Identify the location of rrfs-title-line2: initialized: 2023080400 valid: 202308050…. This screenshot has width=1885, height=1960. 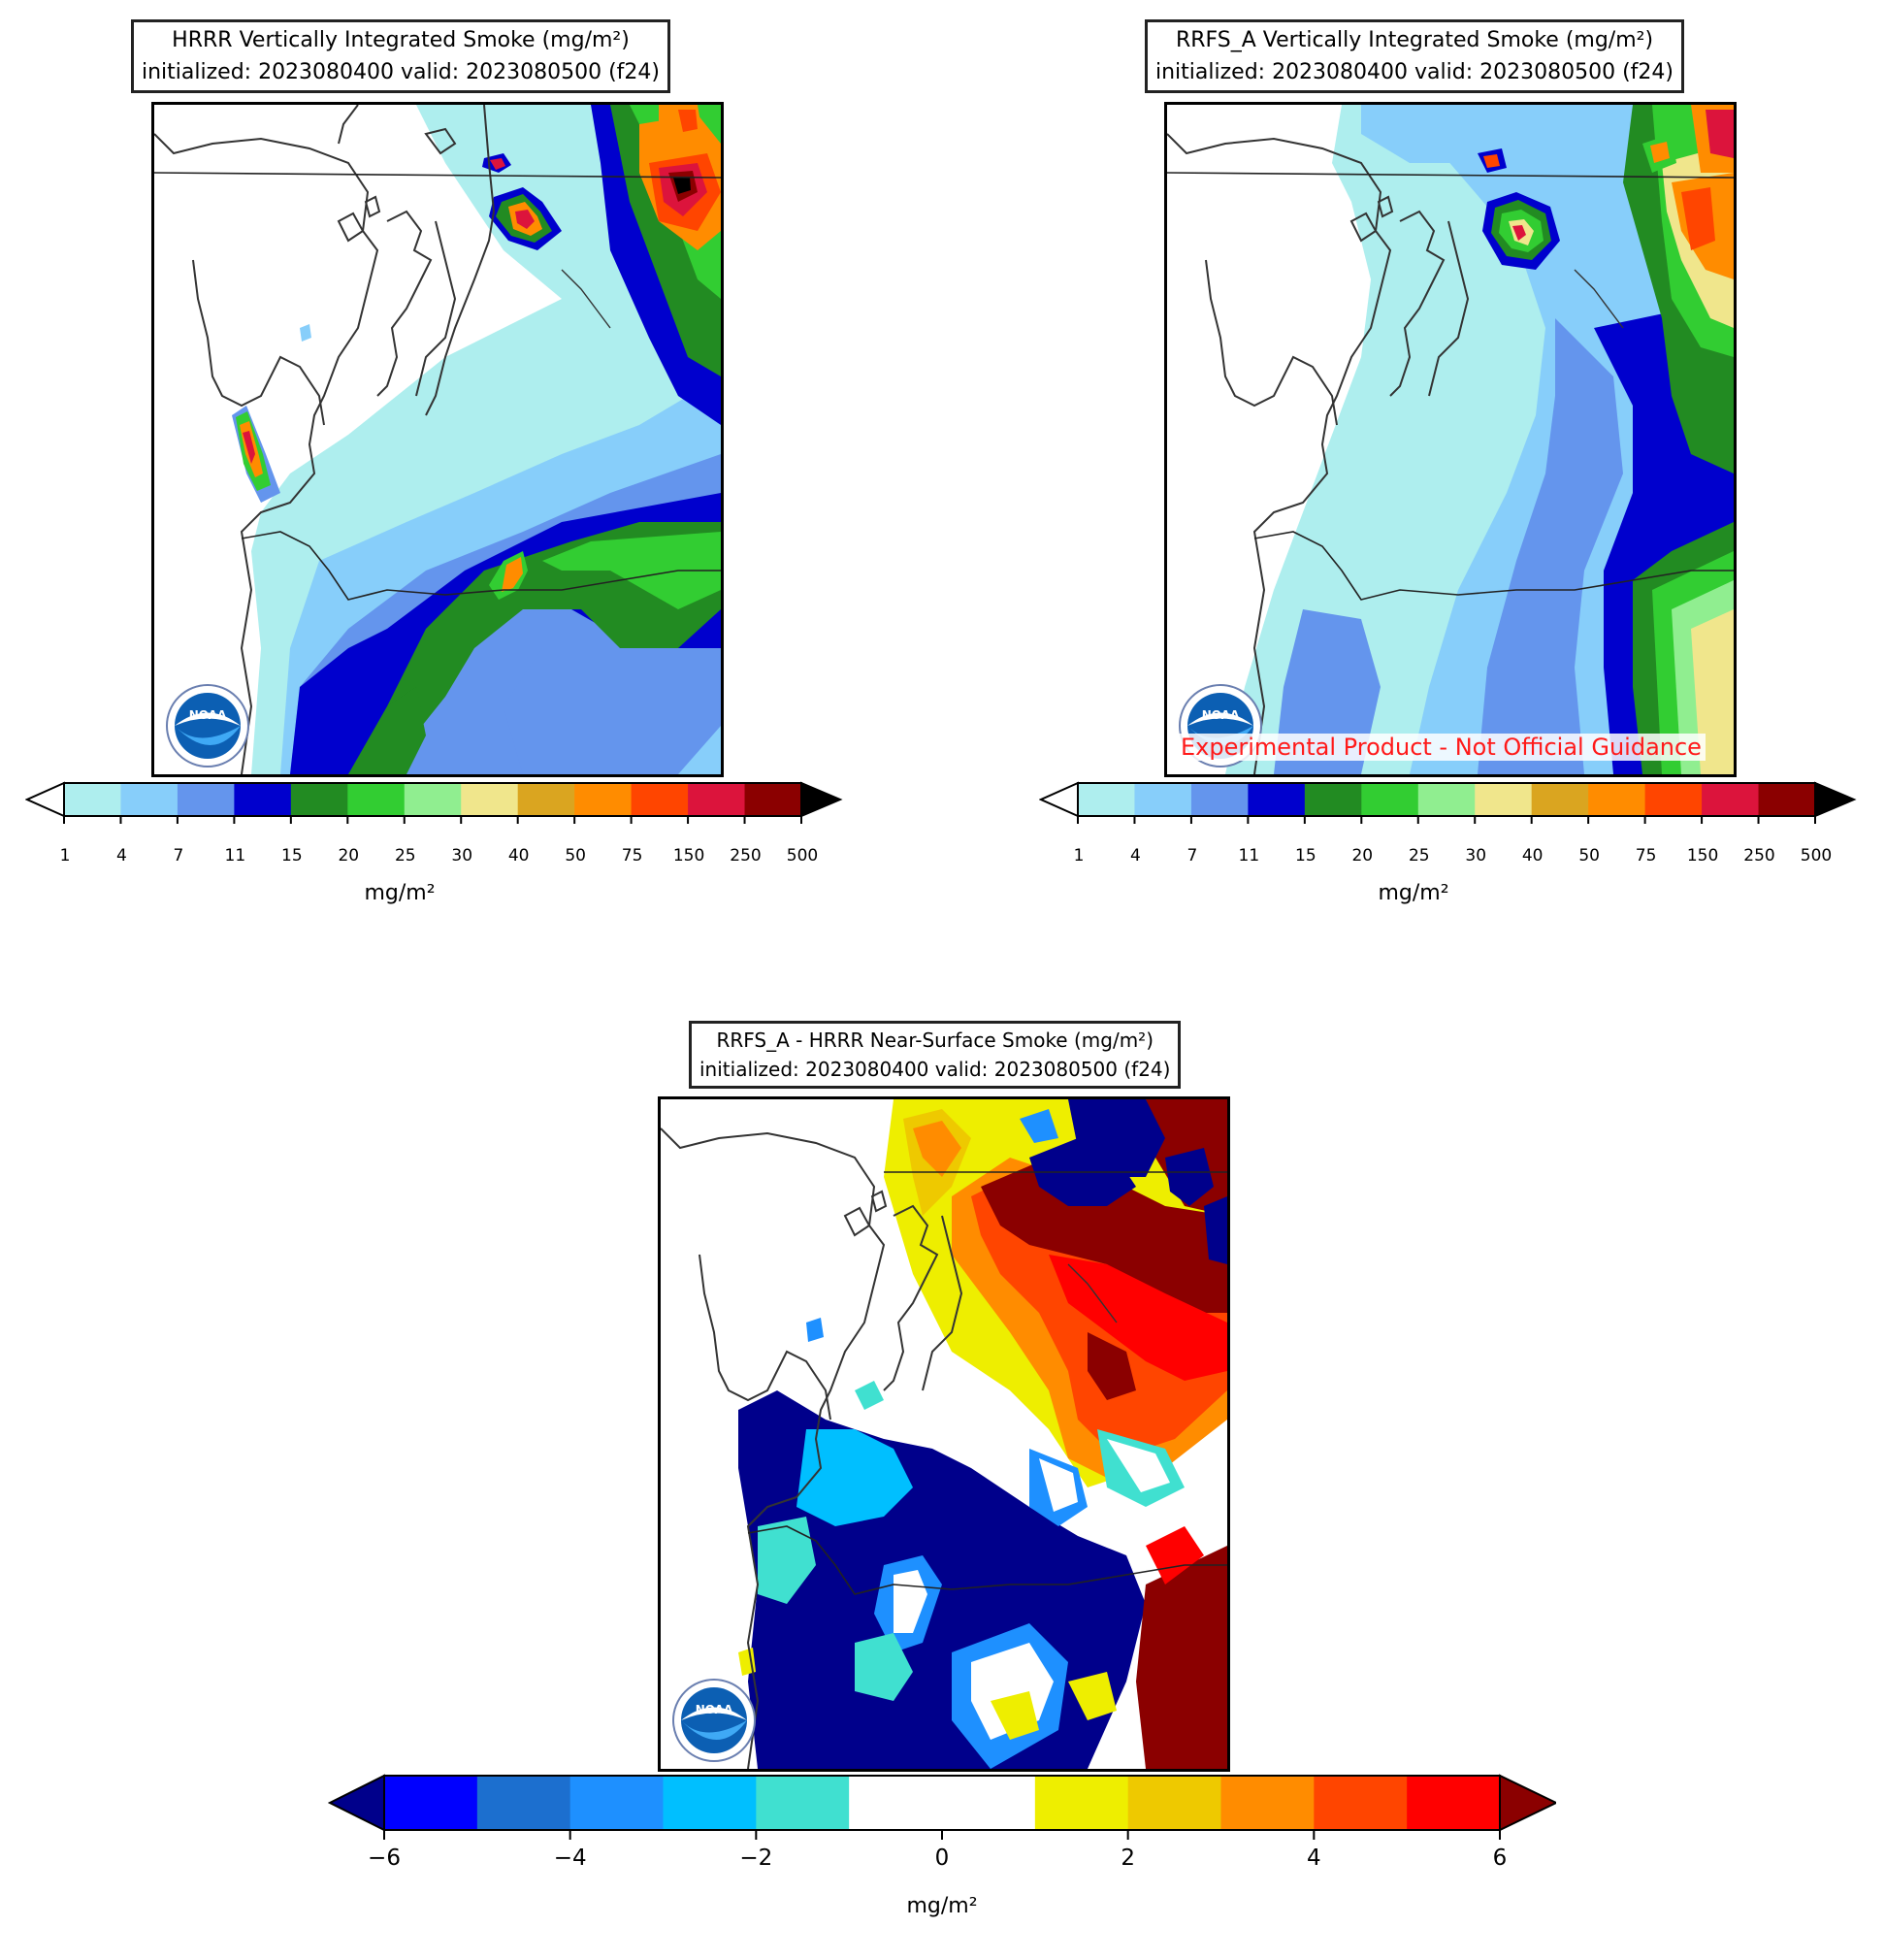
(1414, 72).